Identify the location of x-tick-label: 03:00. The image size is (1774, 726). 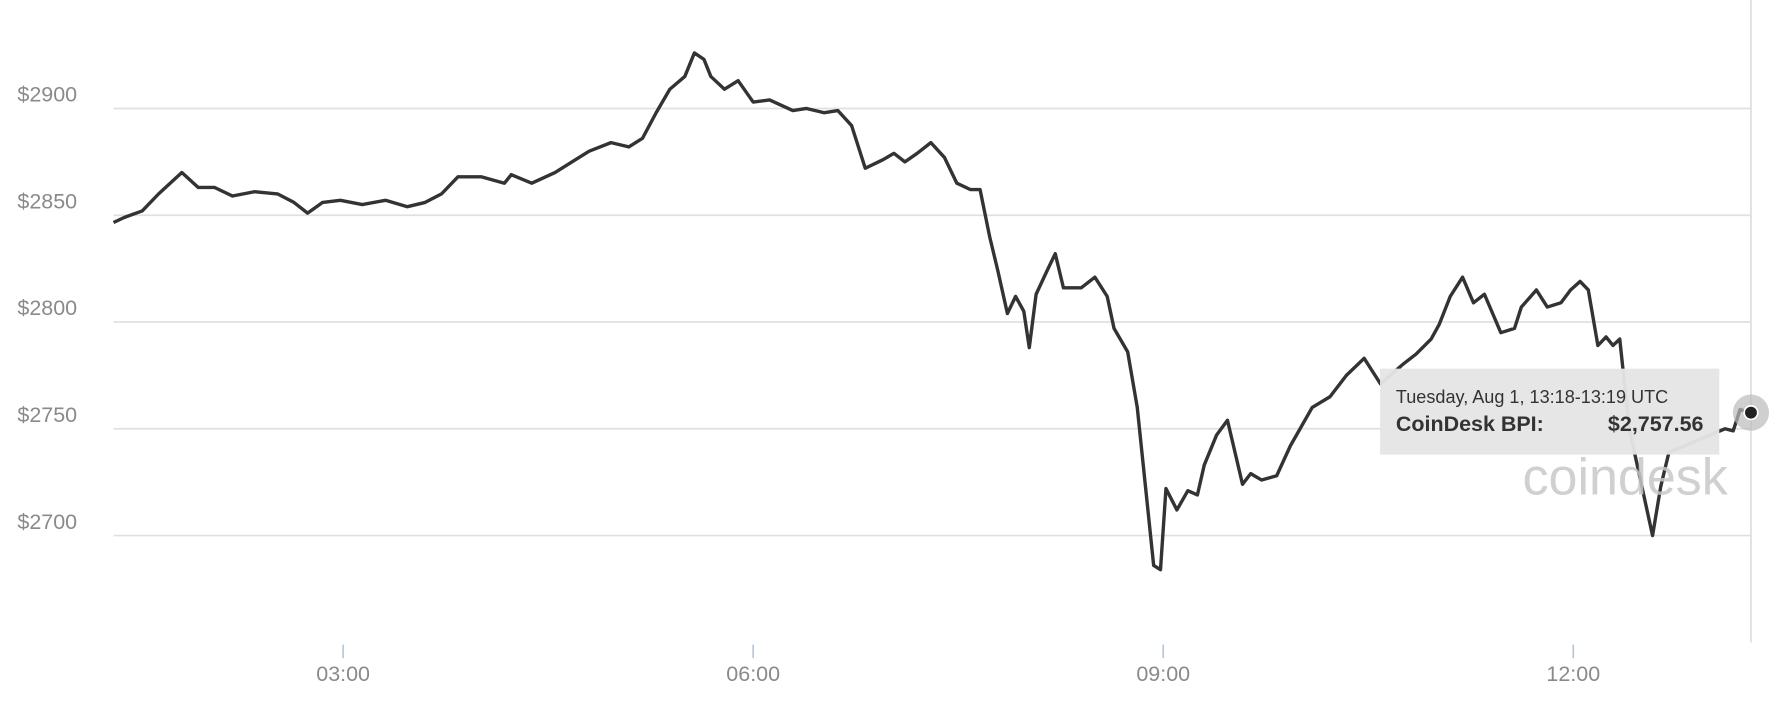
(343, 674).